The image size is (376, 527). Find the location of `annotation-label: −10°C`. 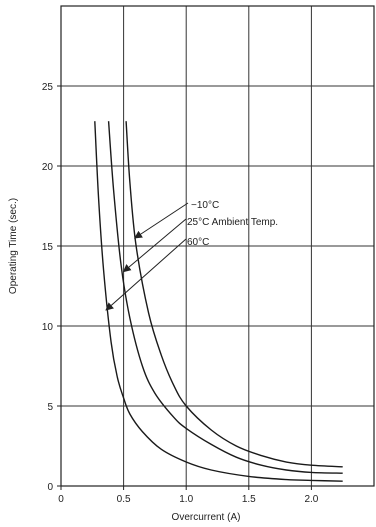

annotation-label: −10°C is located at coordinates (205, 205).